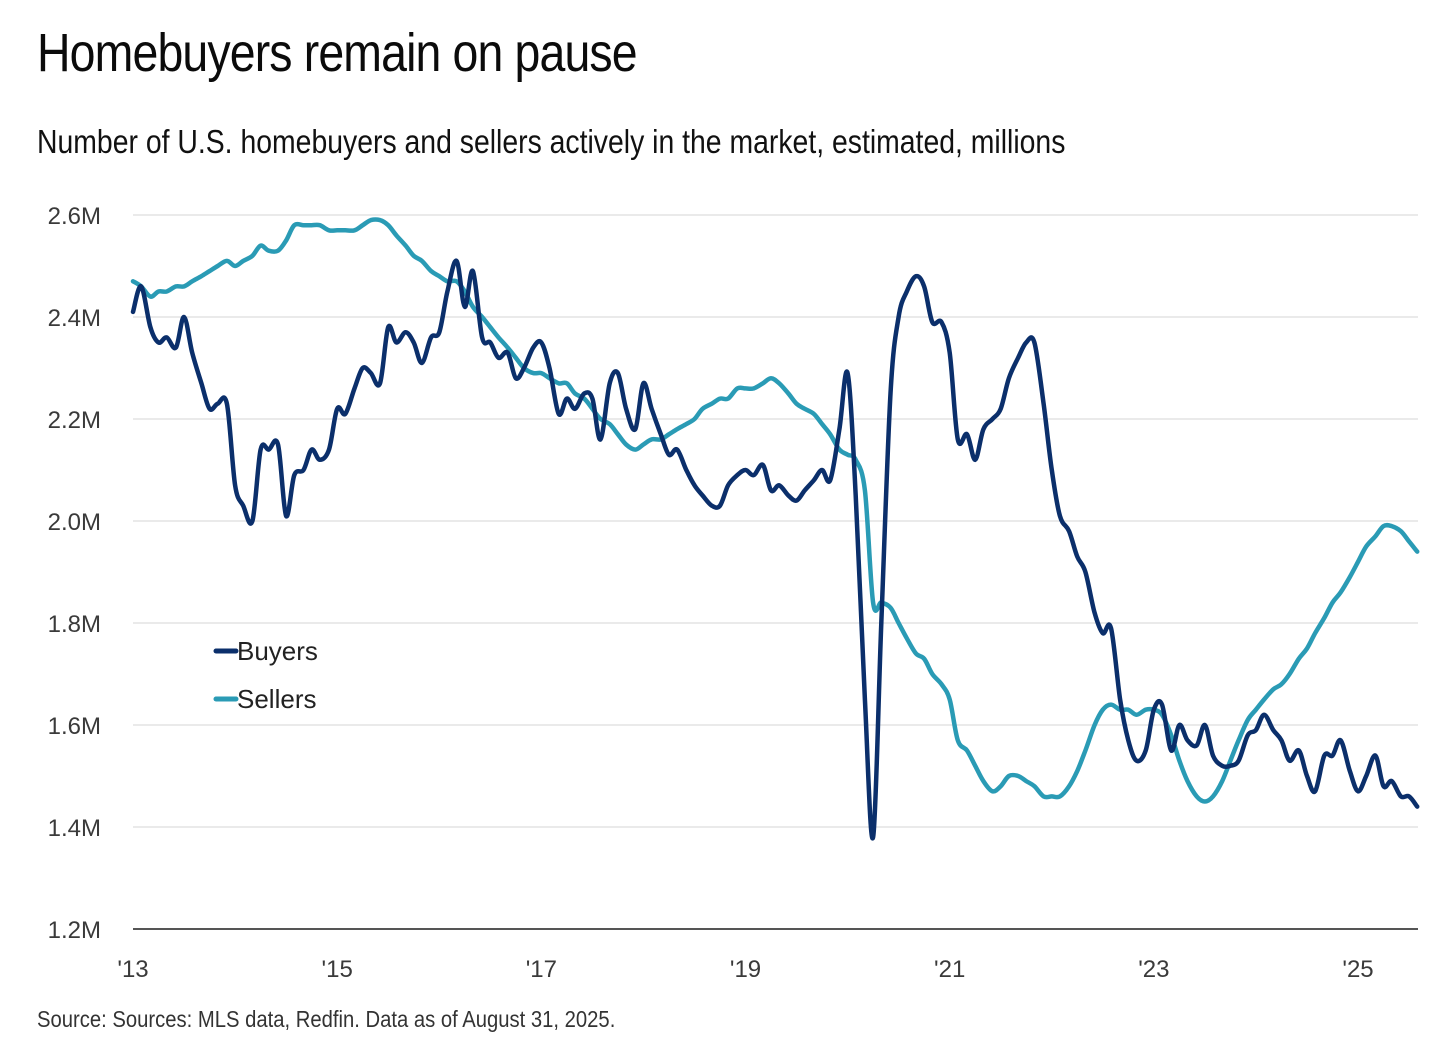 The width and height of the screenshot is (1440, 1049). I want to click on x-tick-label: '21, so click(949, 969).